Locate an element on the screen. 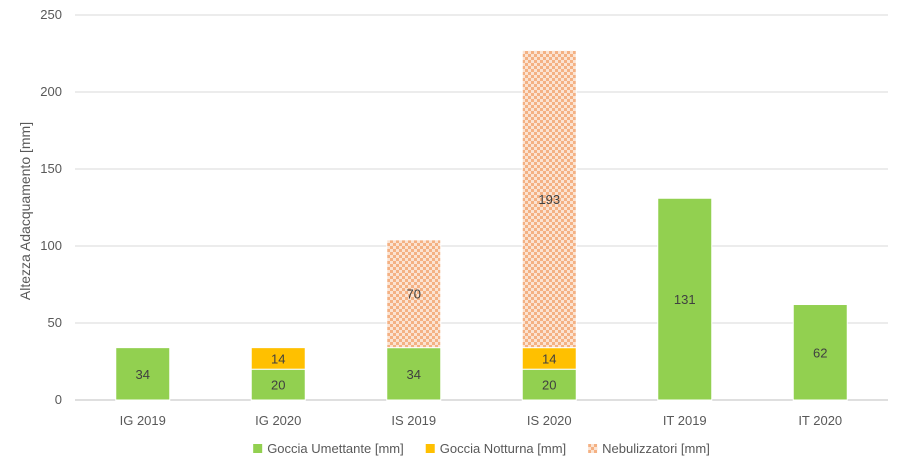 The image size is (900, 468). legend-item: Goccia Umettante [mm] is located at coordinates (328, 448).